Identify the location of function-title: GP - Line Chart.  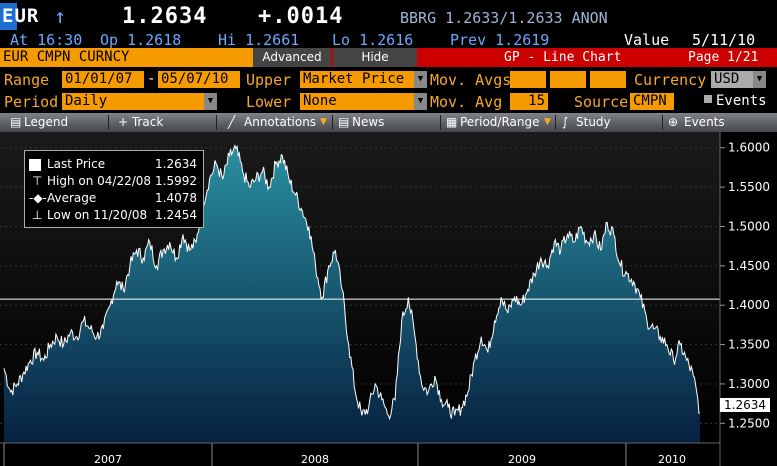
(563, 57).